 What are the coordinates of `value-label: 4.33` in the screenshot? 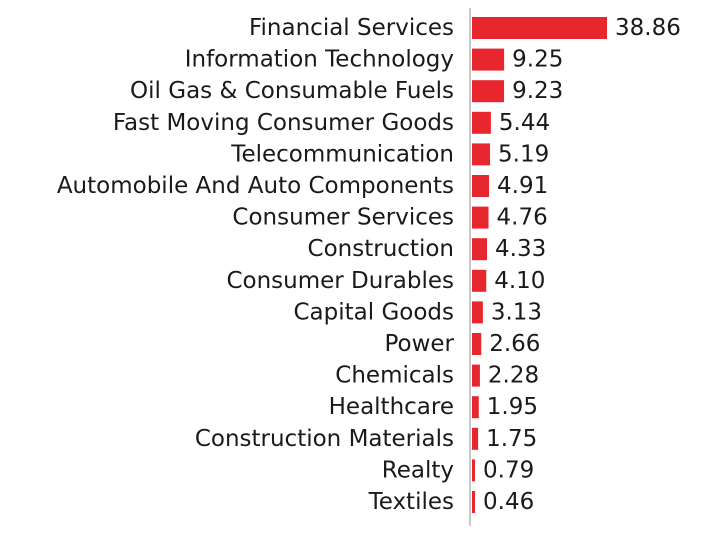 It's located at (520, 249).